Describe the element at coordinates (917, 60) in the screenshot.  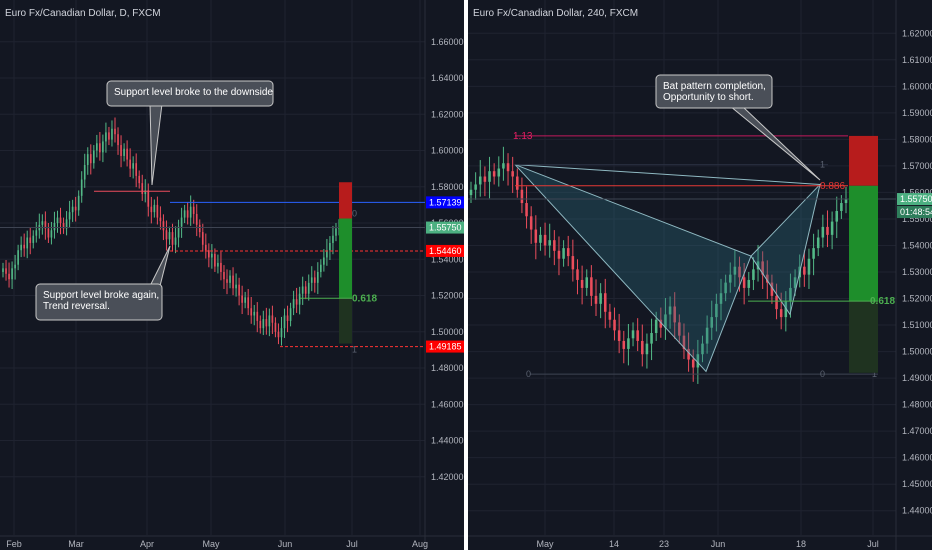
I see `y-tick-label: 1.61000` at that location.